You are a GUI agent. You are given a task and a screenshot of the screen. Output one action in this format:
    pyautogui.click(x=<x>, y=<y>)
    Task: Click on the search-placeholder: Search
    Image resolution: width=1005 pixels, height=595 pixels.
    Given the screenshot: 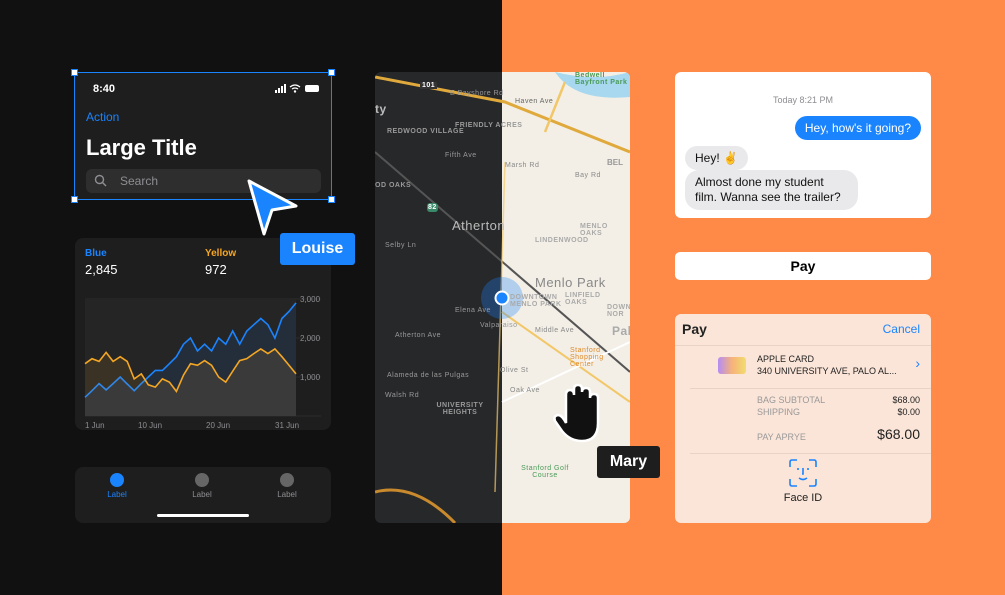 What is the action you would take?
    pyautogui.click(x=139, y=181)
    